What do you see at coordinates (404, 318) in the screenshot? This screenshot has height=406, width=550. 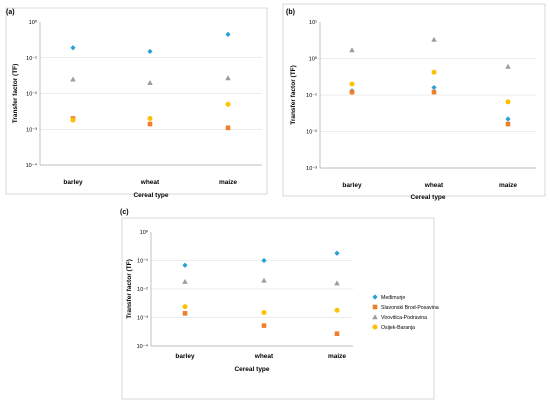 I see `legend-entry: Virovitica-Podravina` at bounding box center [404, 318].